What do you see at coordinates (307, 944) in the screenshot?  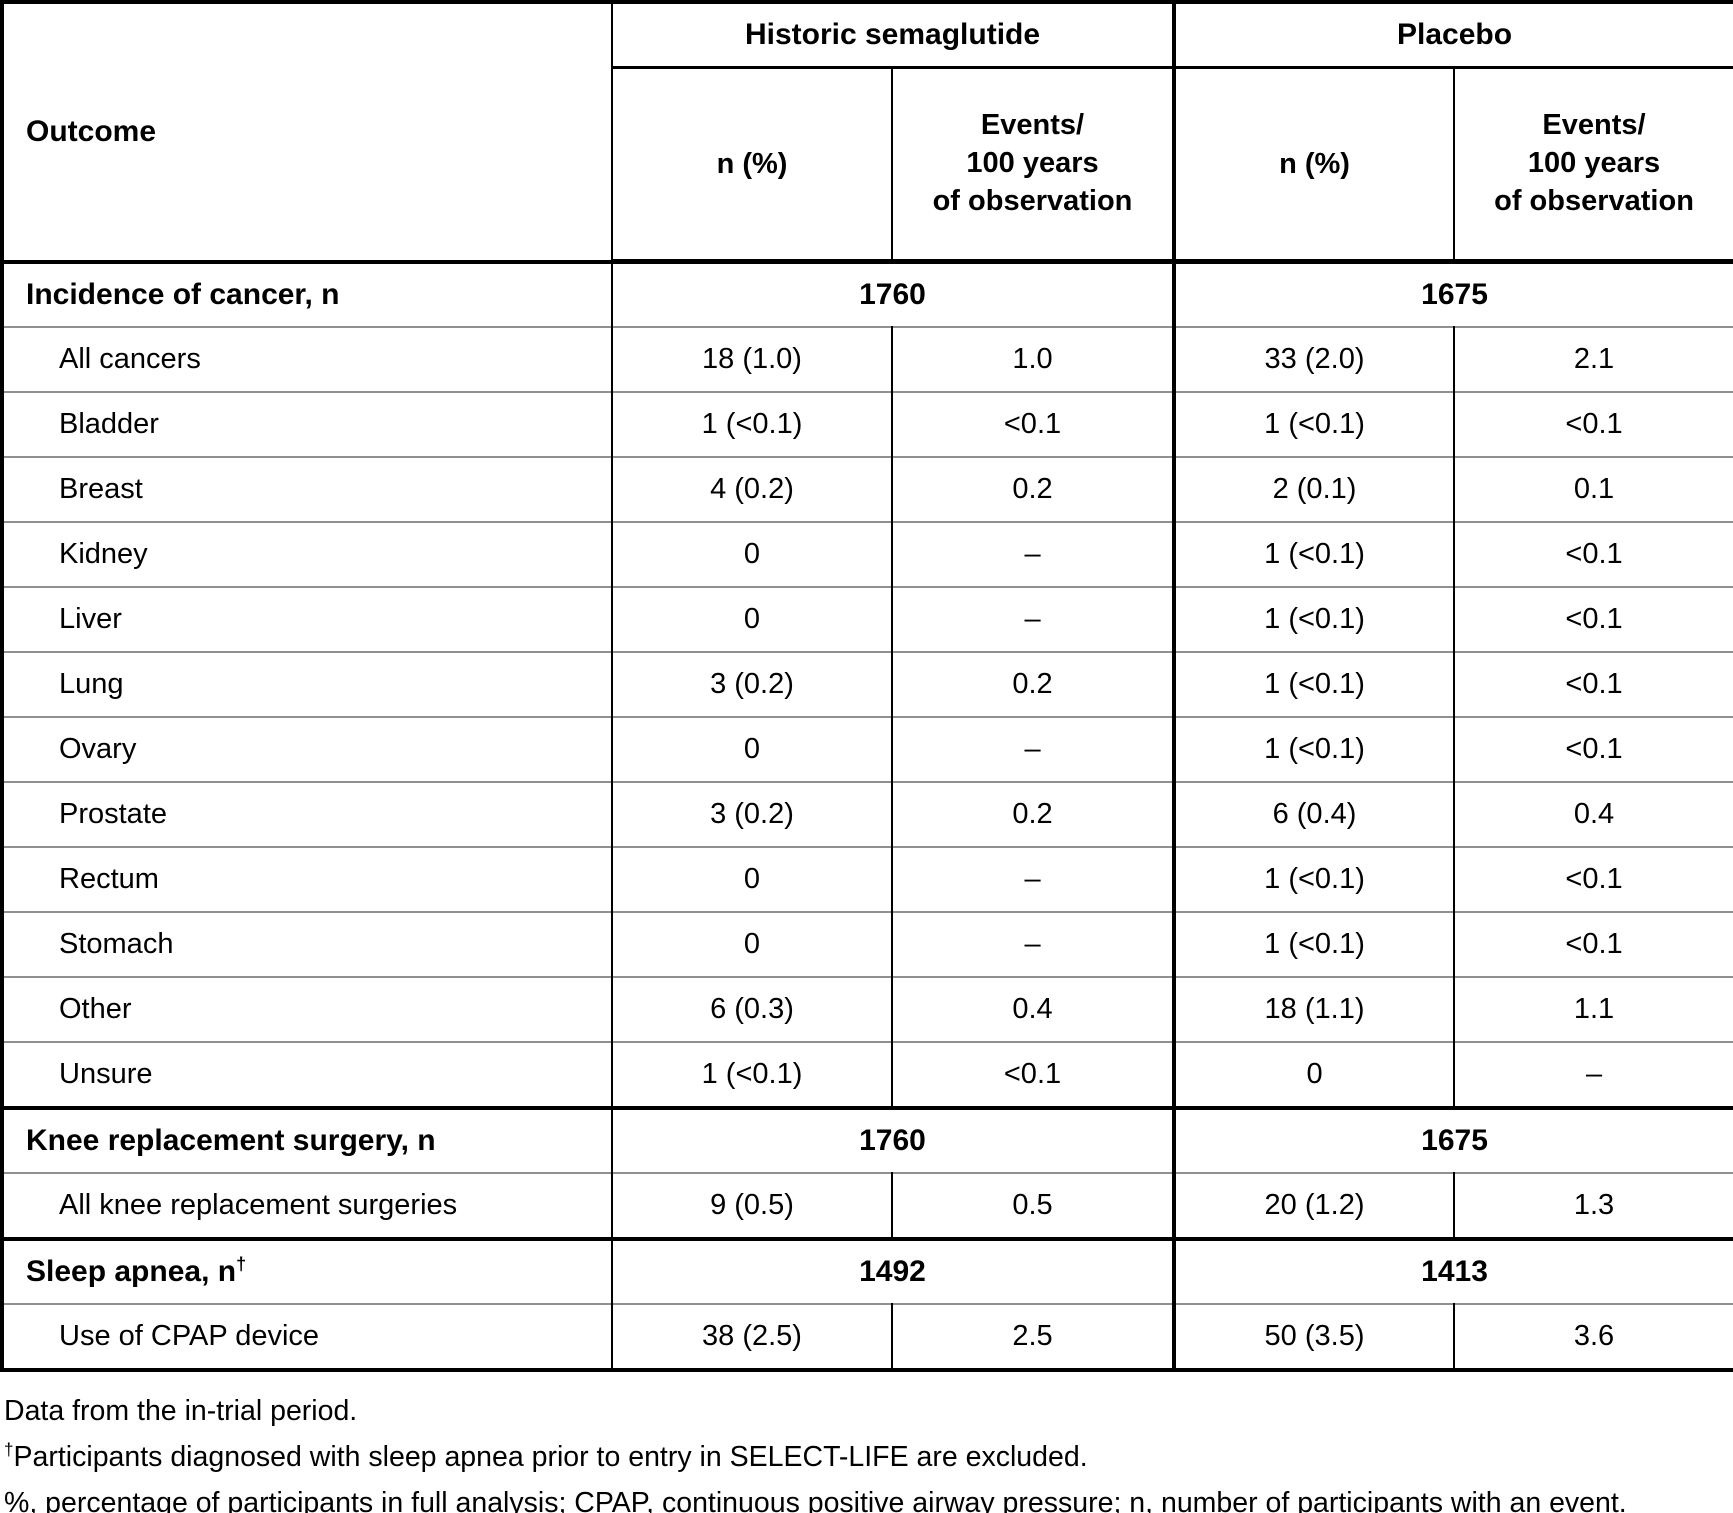 I see `row-label: Stomach` at bounding box center [307, 944].